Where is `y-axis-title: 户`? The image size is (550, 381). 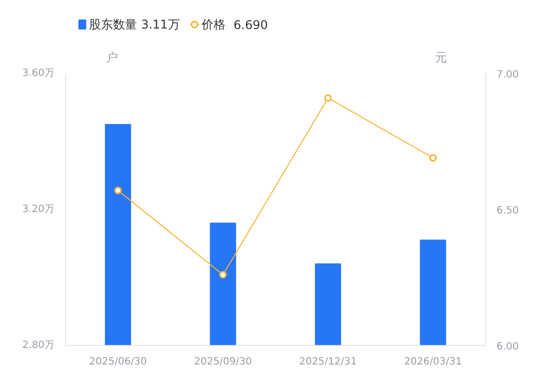 y-axis-title: 户 is located at coordinates (112, 57).